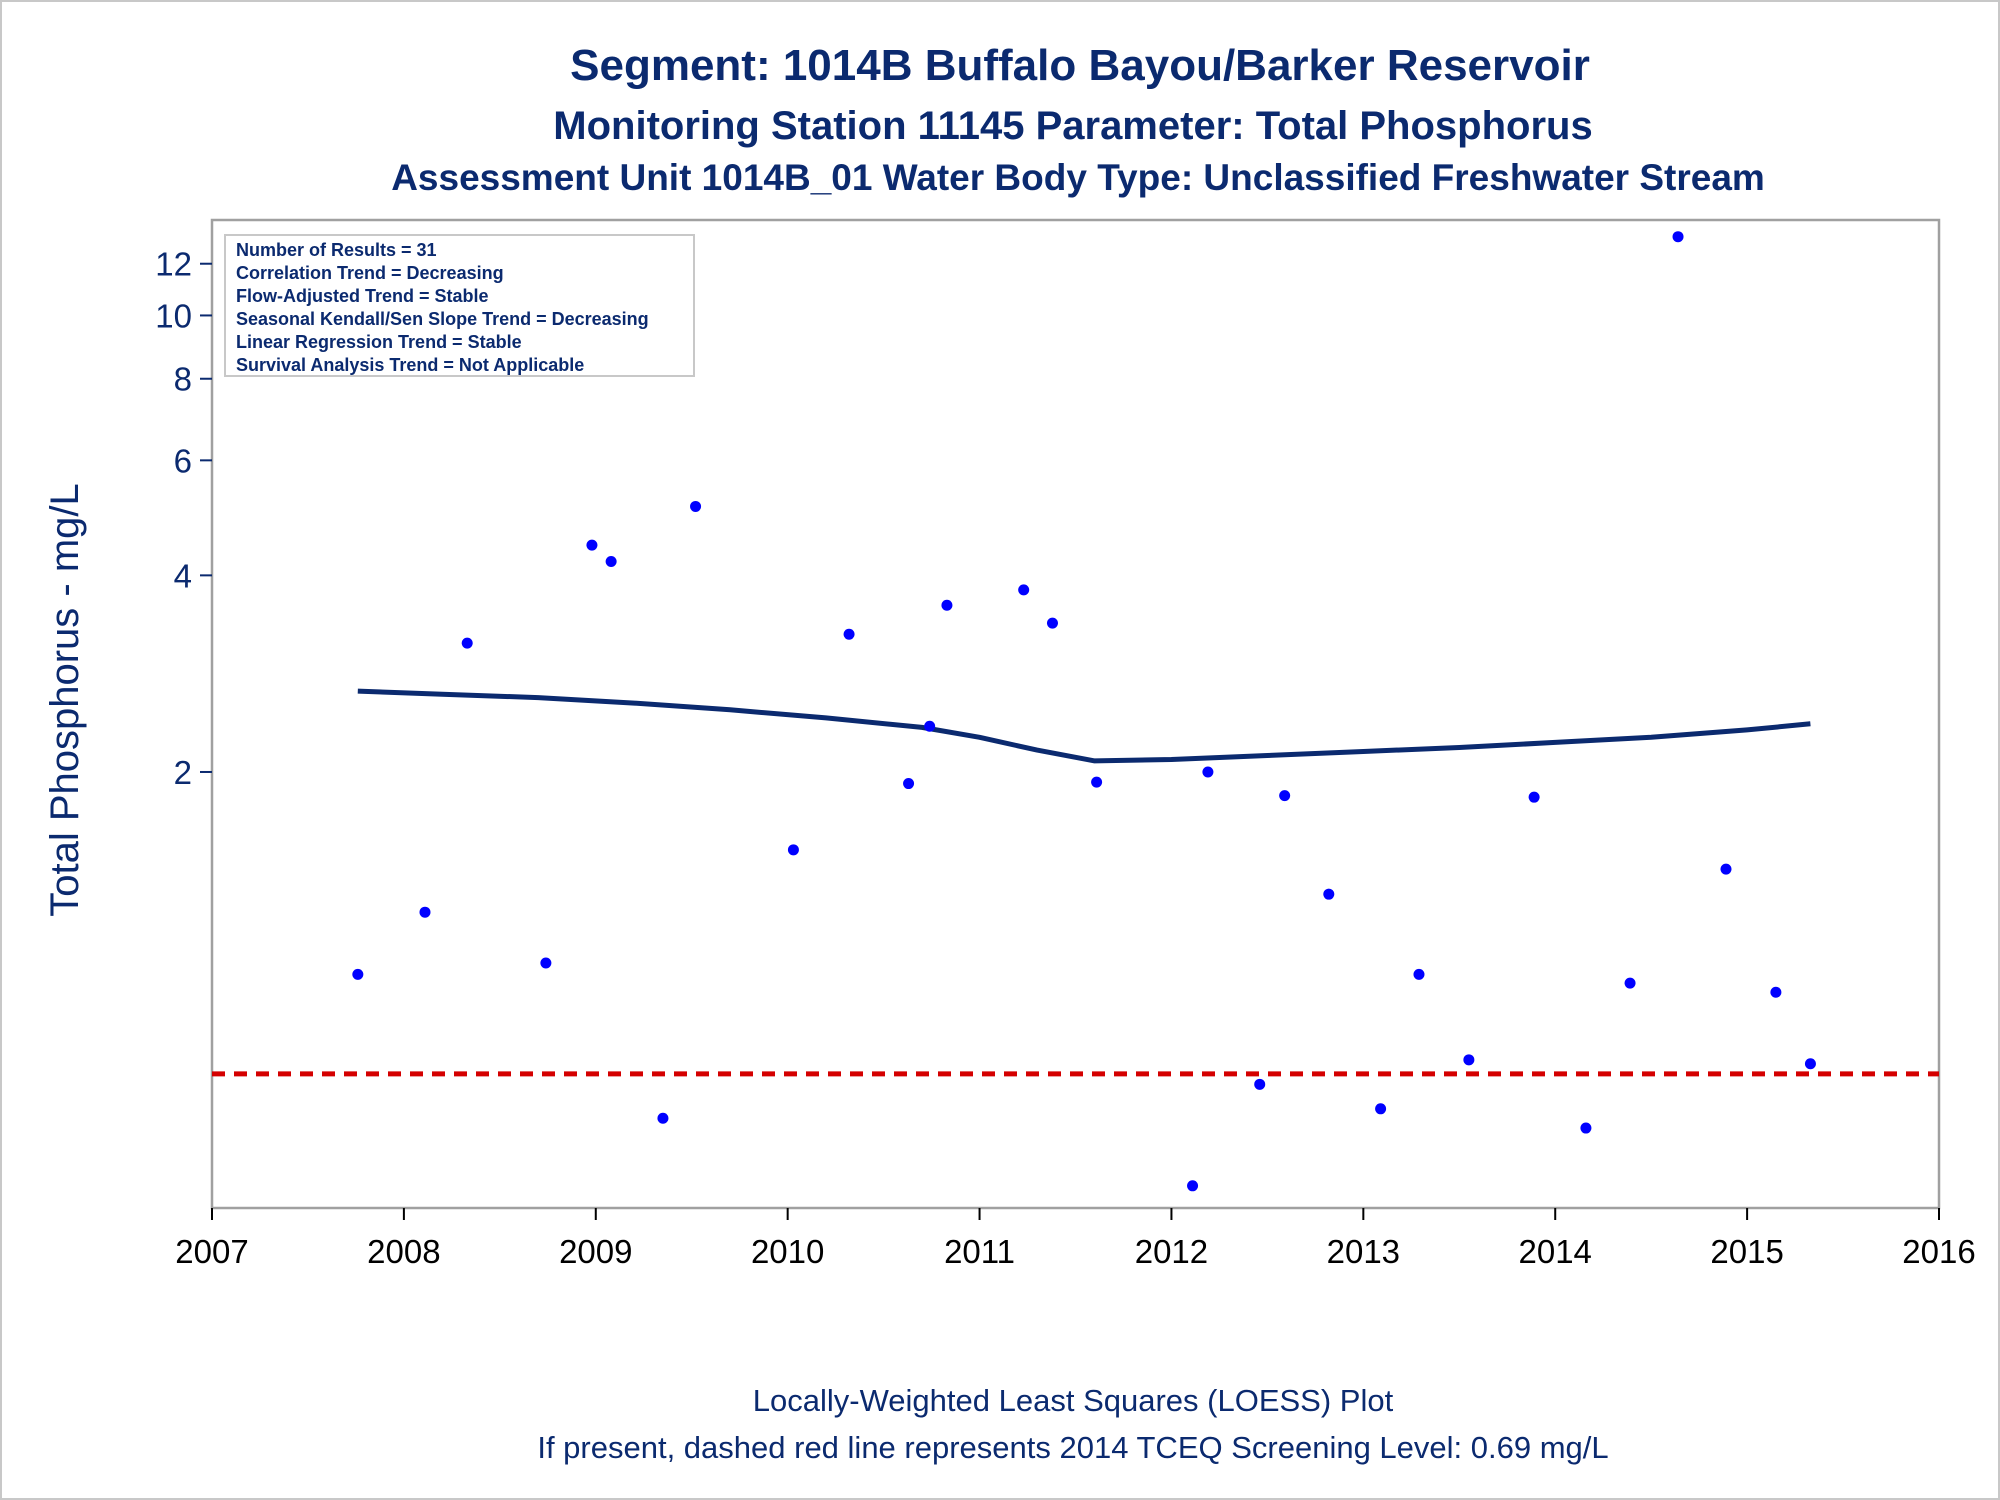 The image size is (2000, 1500). What do you see at coordinates (379, 342) in the screenshot?
I see `trend-summary-line: Linear Regression Trend = Stable` at bounding box center [379, 342].